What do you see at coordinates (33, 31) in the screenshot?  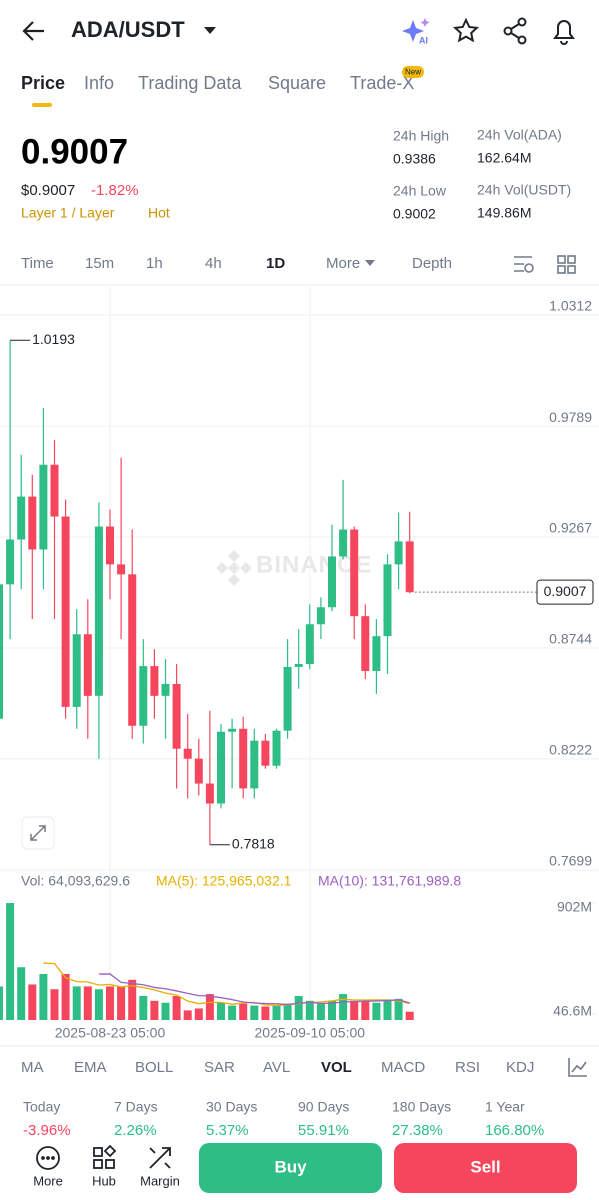 I see `back-button` at bounding box center [33, 31].